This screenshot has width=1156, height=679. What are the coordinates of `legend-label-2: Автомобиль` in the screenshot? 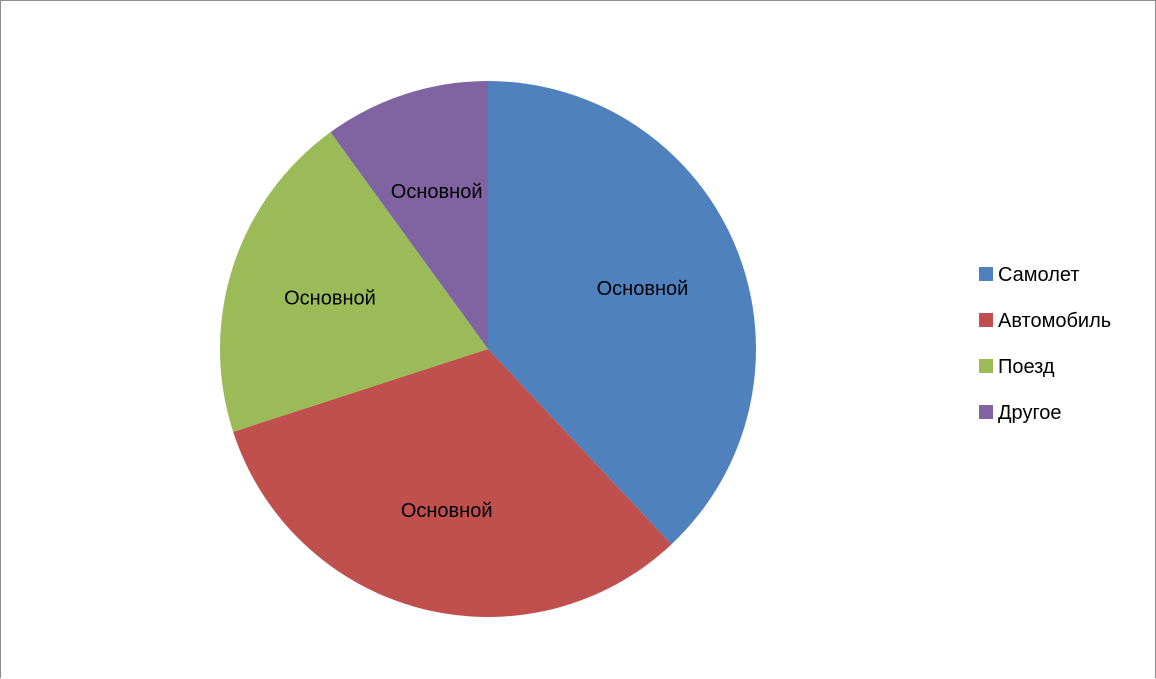 It's located at (1054, 321).